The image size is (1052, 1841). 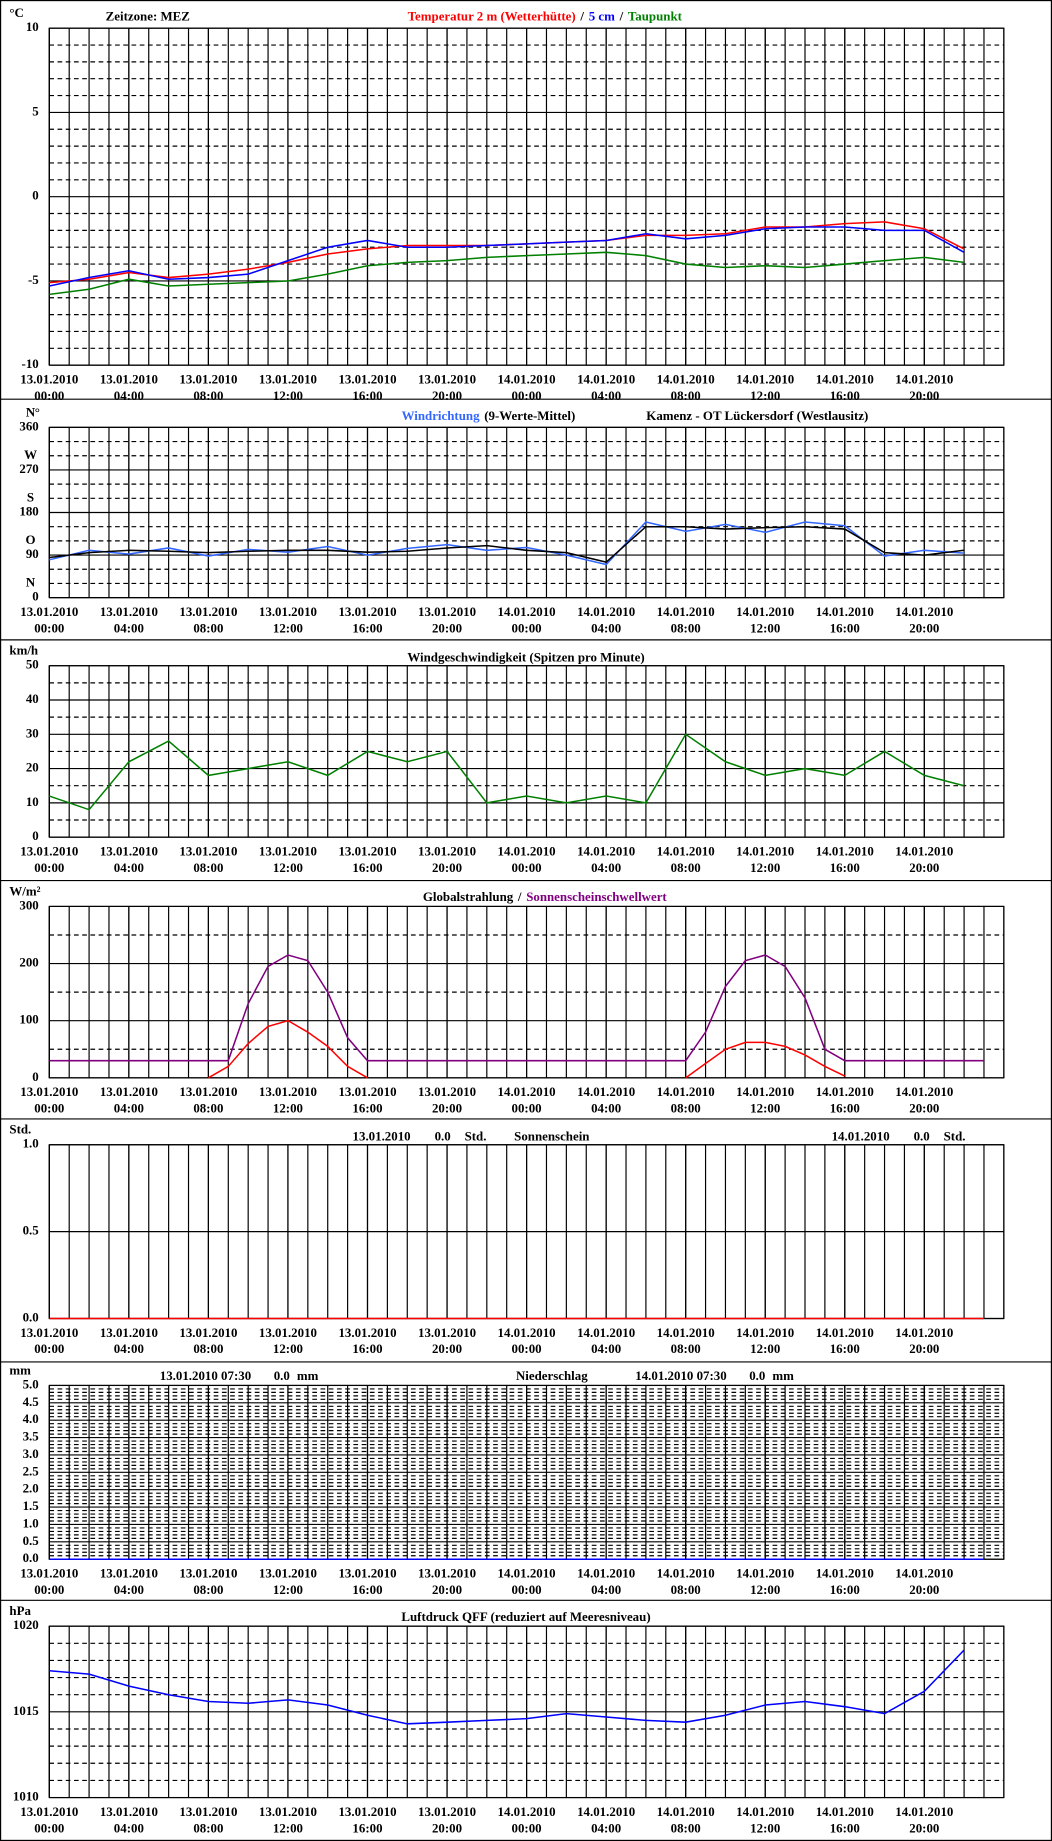 What do you see at coordinates (382, 1136) in the screenshot?
I see `total-date: 13.01.2010` at bounding box center [382, 1136].